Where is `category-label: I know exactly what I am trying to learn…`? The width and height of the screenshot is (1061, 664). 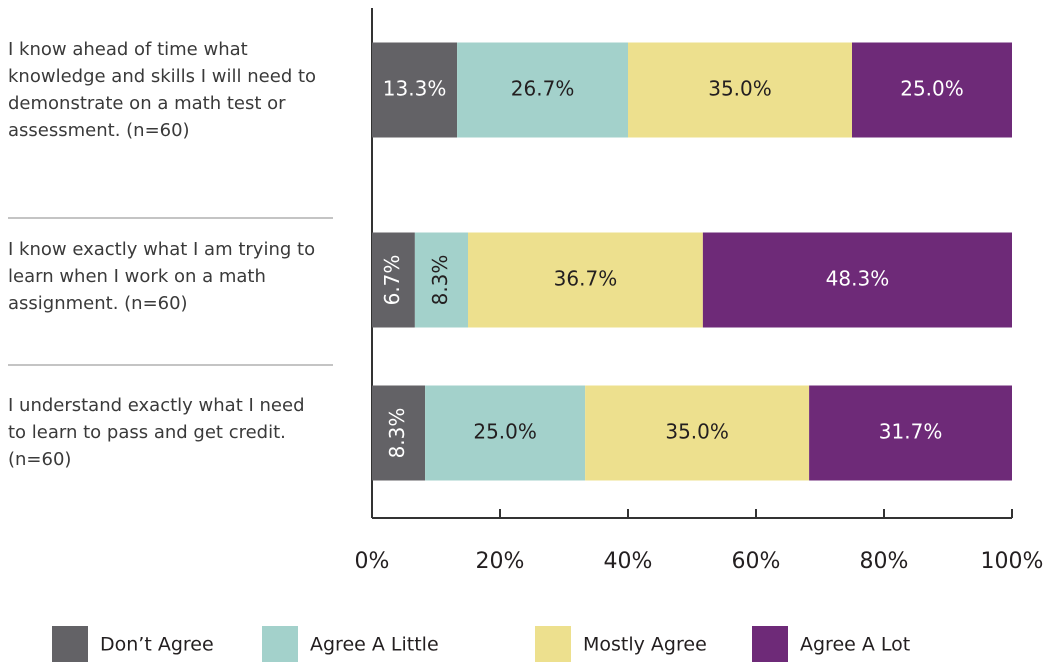
category-label: I know exactly what I am trying to learn… is located at coordinates (162, 276).